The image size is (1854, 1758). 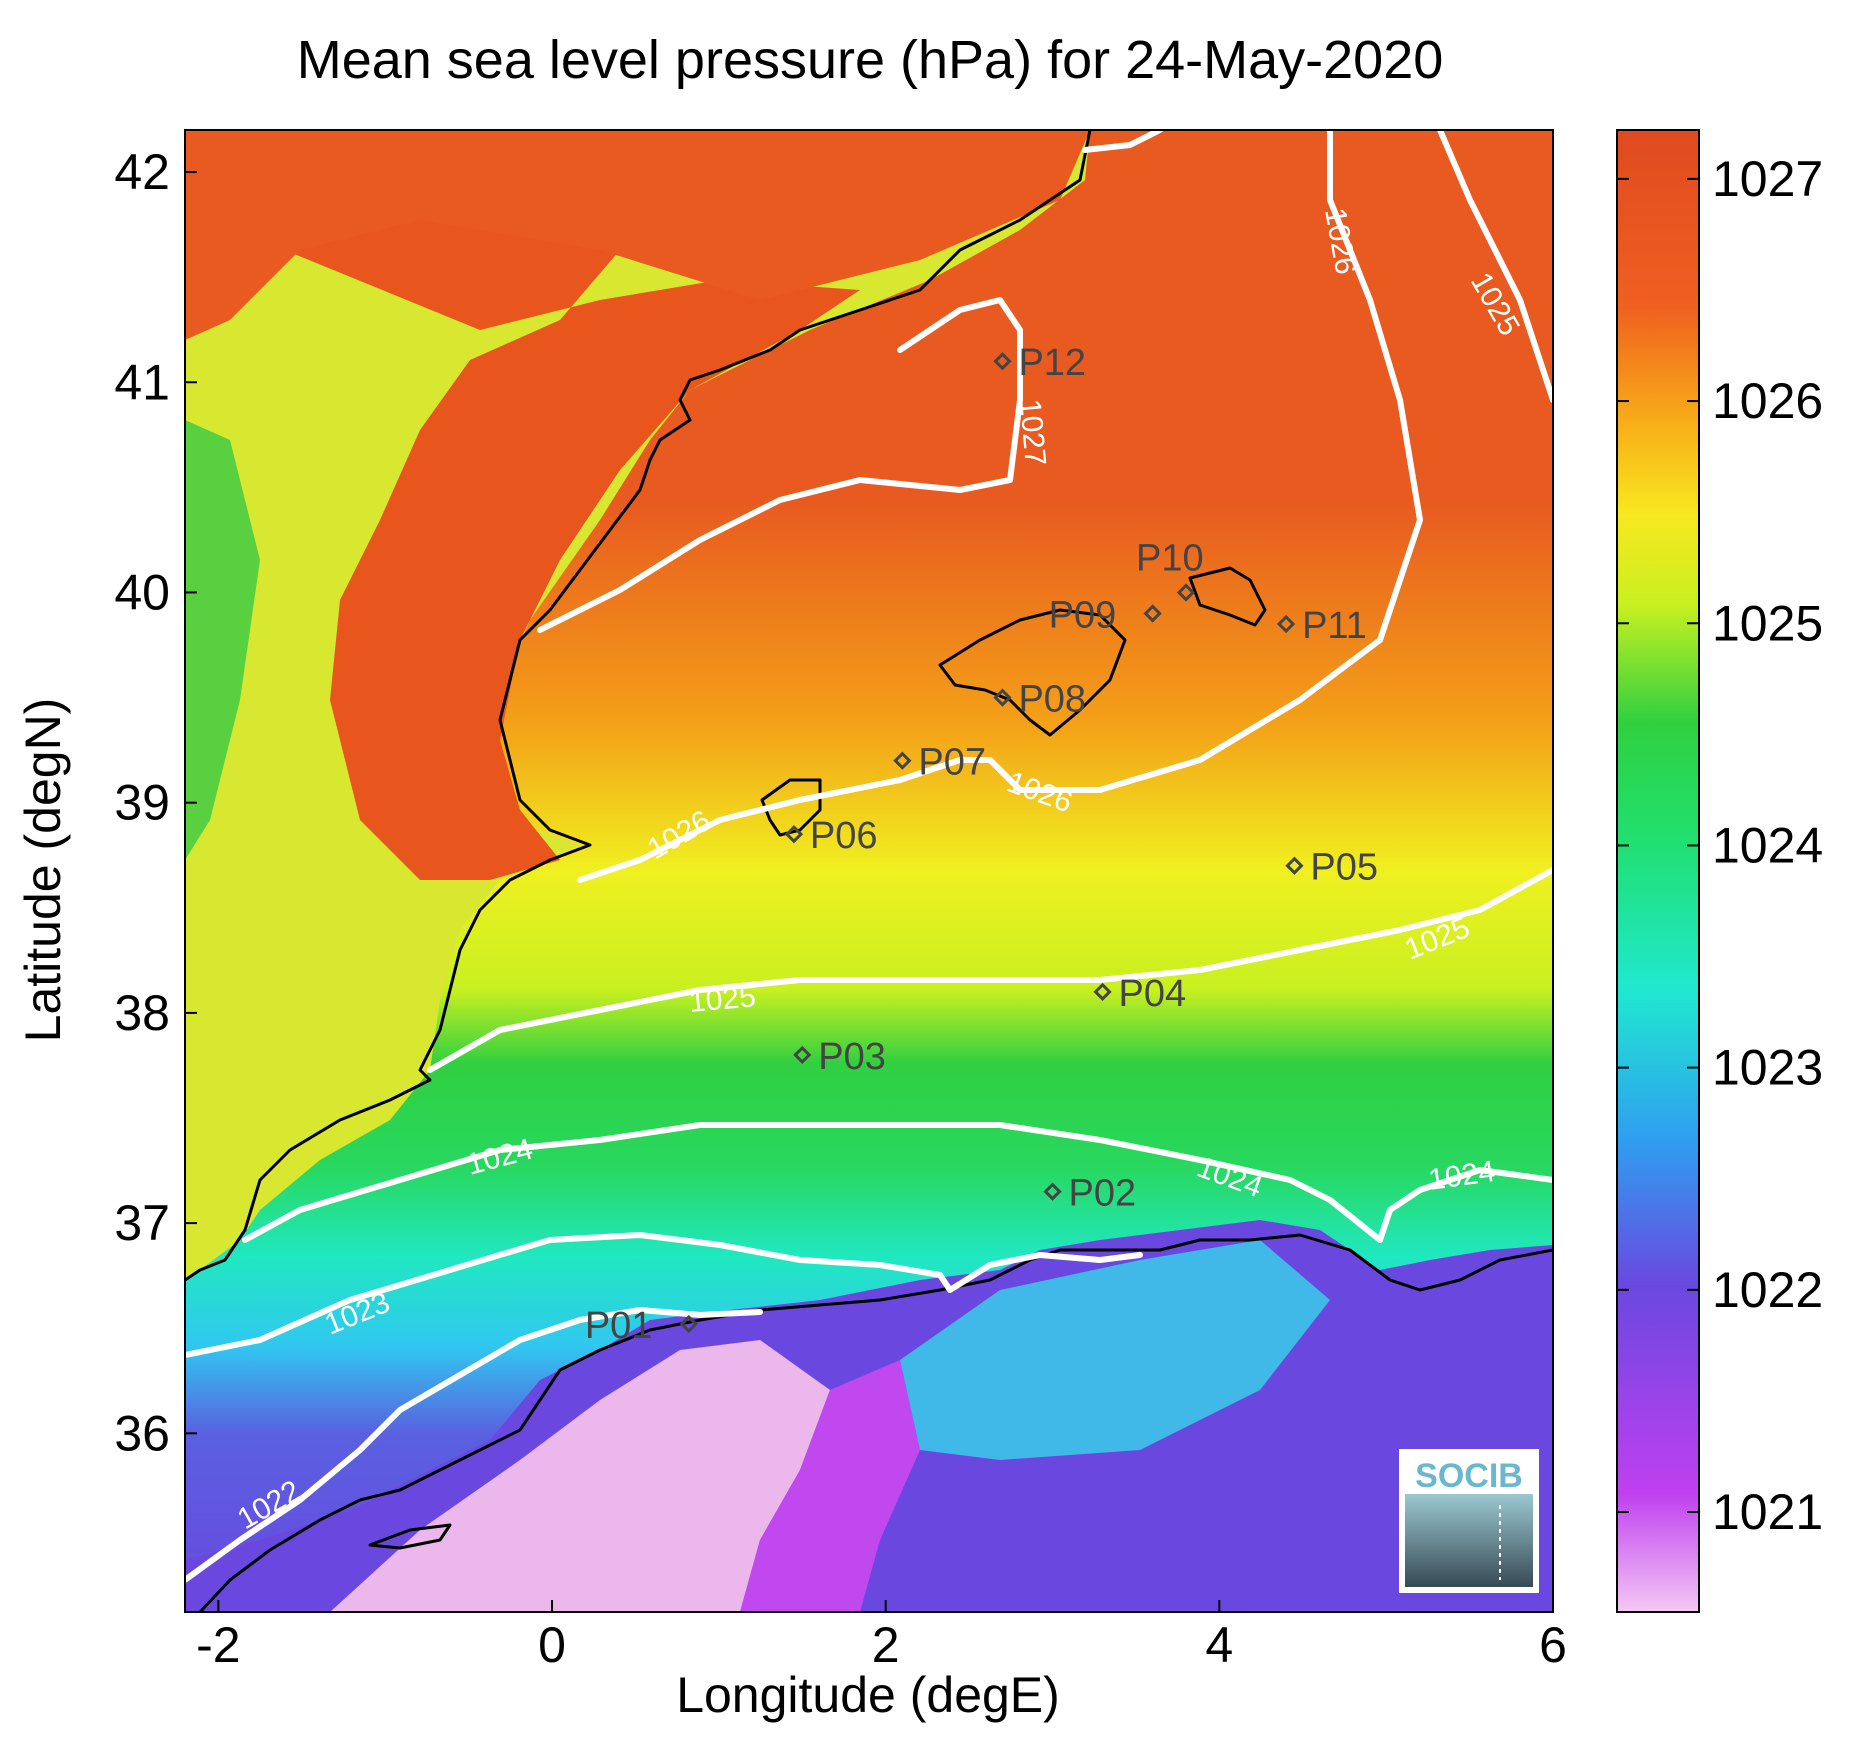 I want to click on x-axis-ticks: -2 0 2 4 6, so click(x=881, y=1636).